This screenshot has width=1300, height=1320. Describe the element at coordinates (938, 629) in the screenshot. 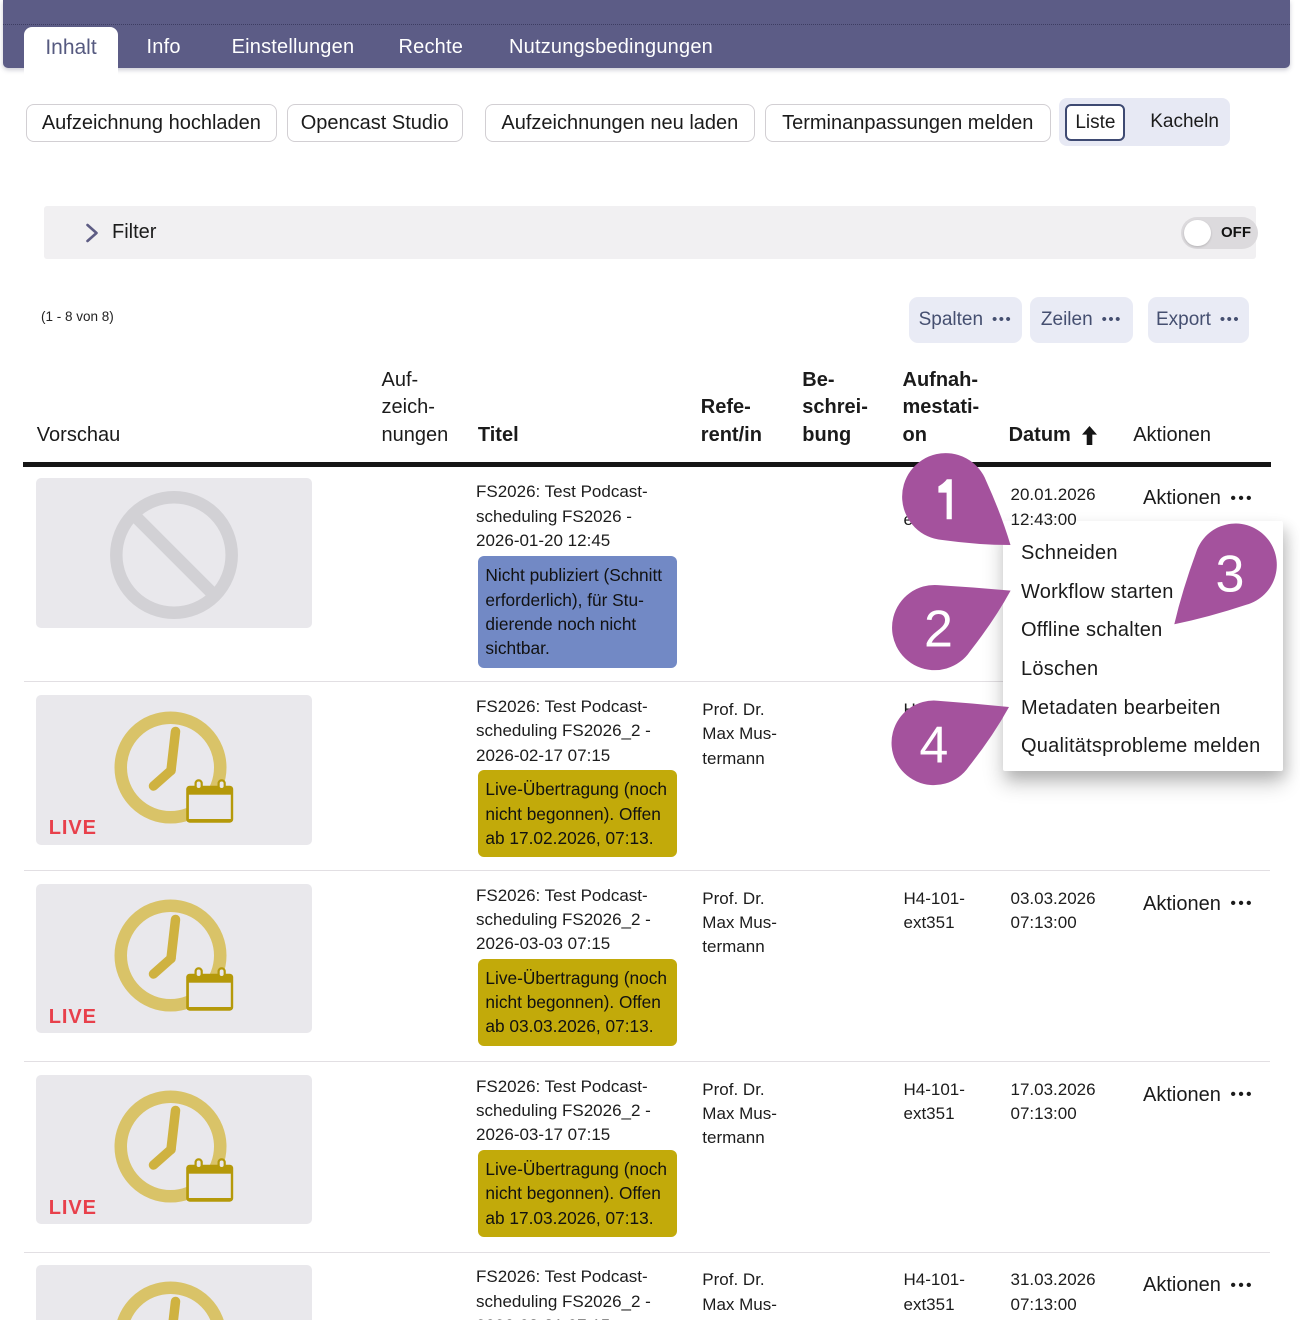

I see `svg-text: 2` at that location.